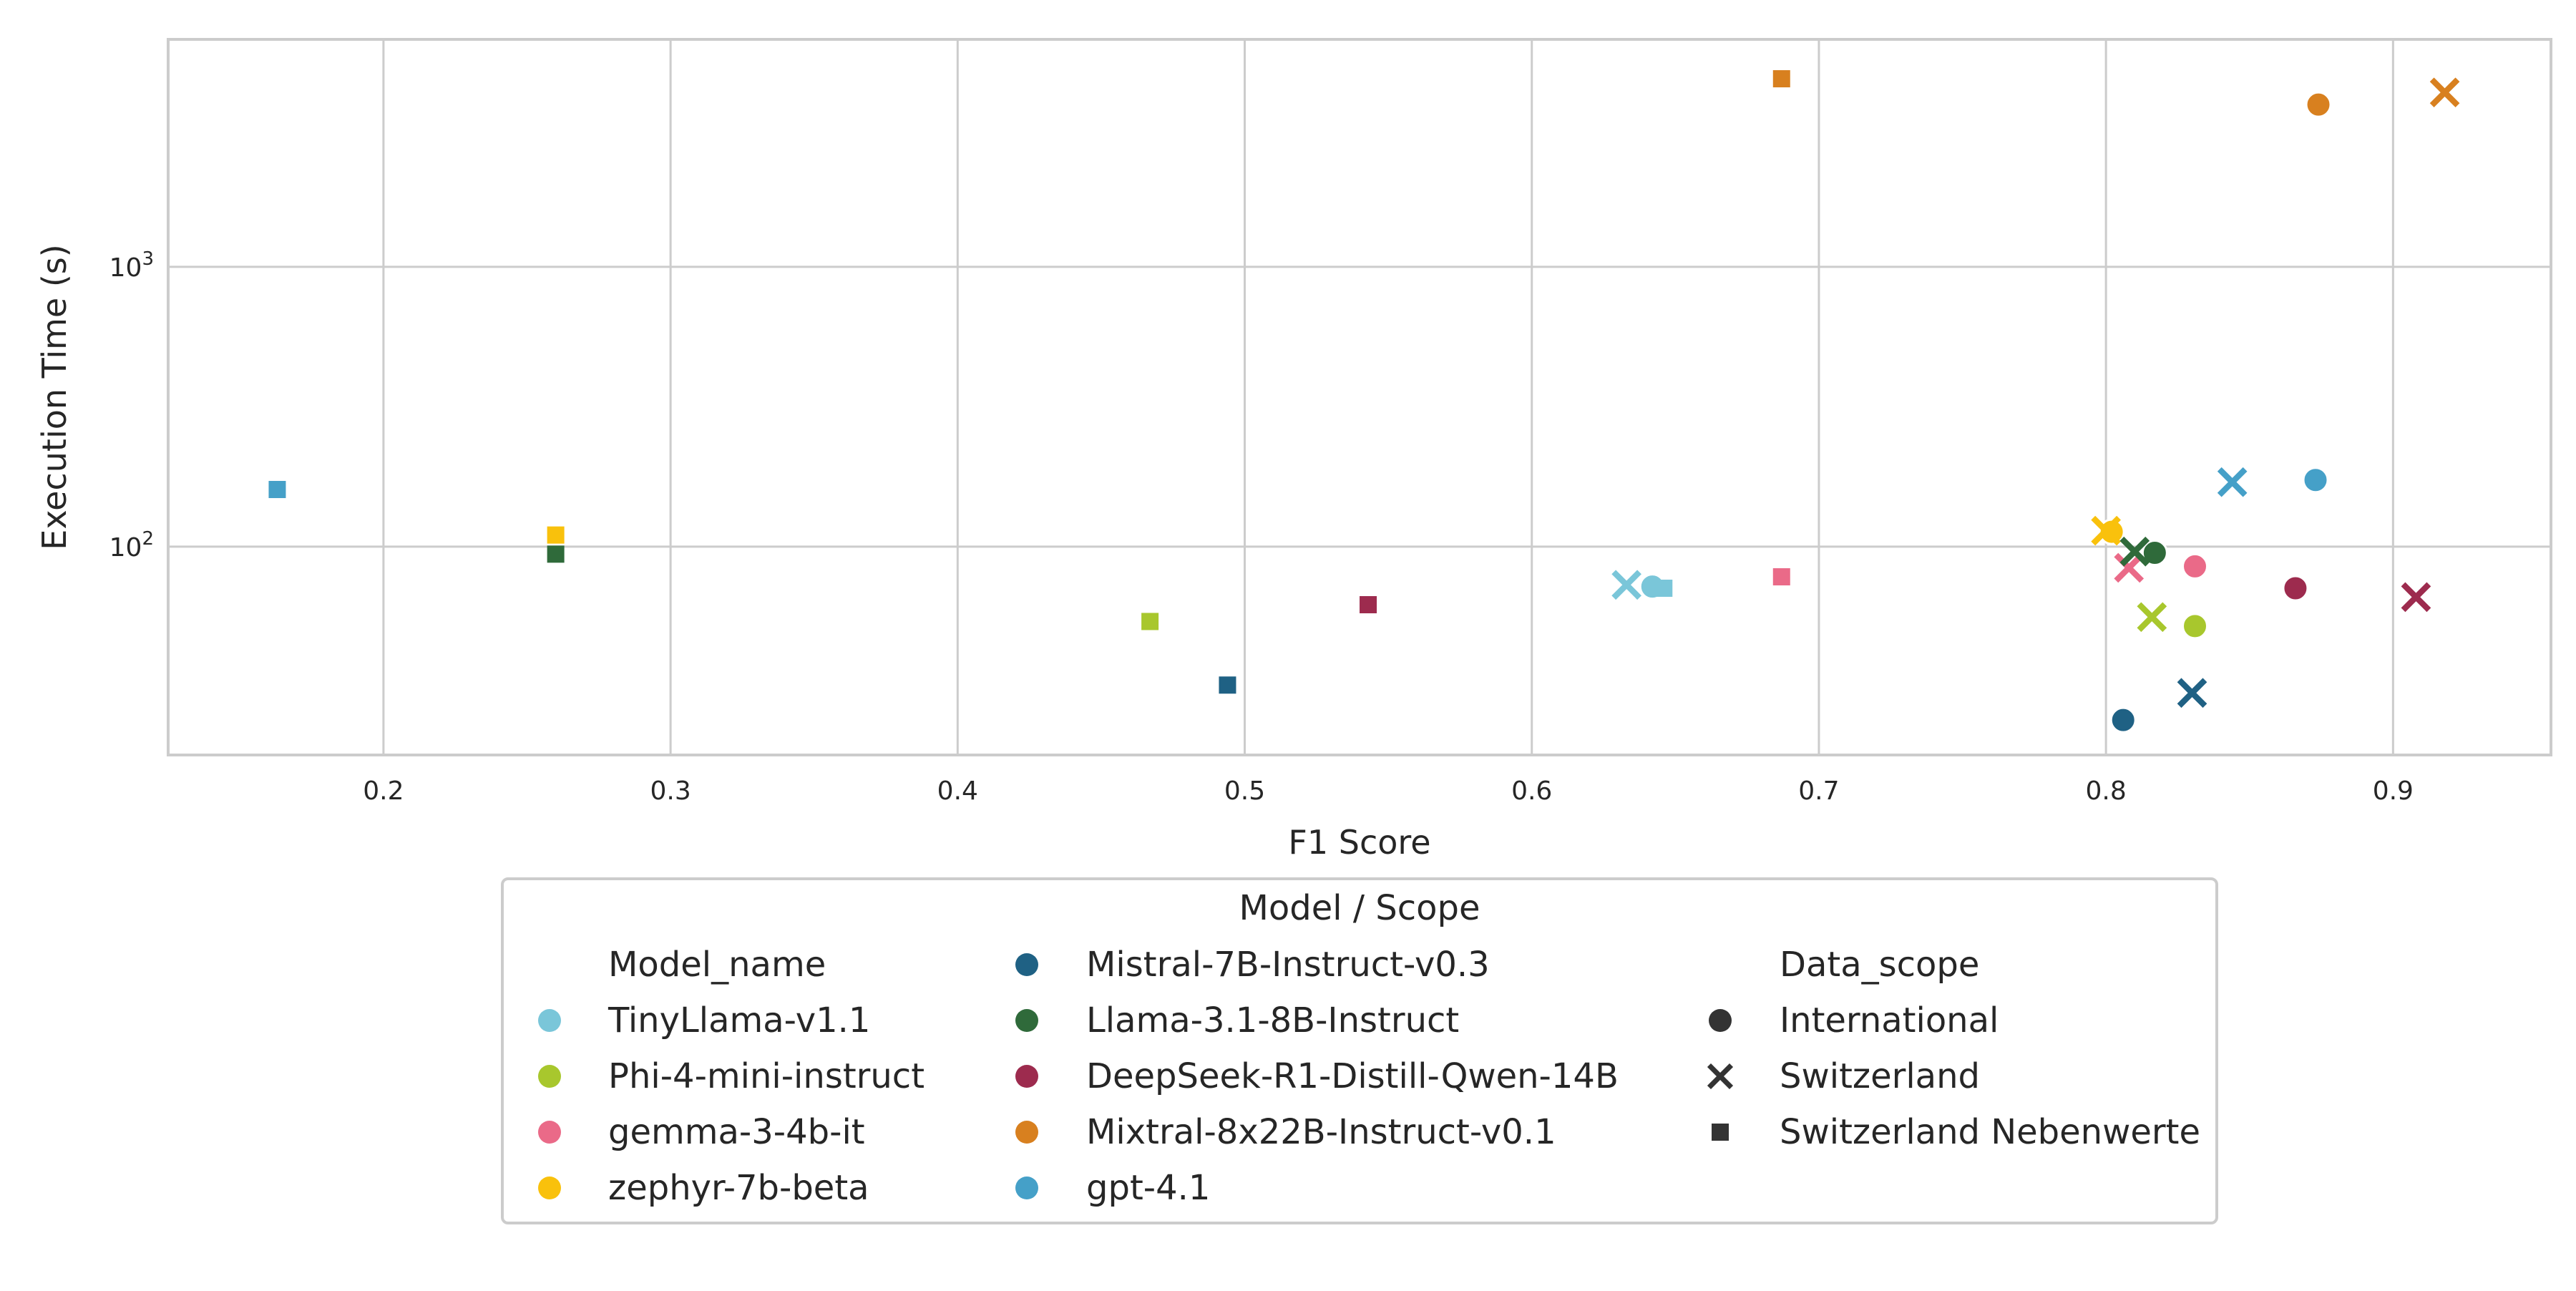  What do you see at coordinates (54, 397) in the screenshot?
I see `y-axis-label: Execution Time (s)` at bounding box center [54, 397].